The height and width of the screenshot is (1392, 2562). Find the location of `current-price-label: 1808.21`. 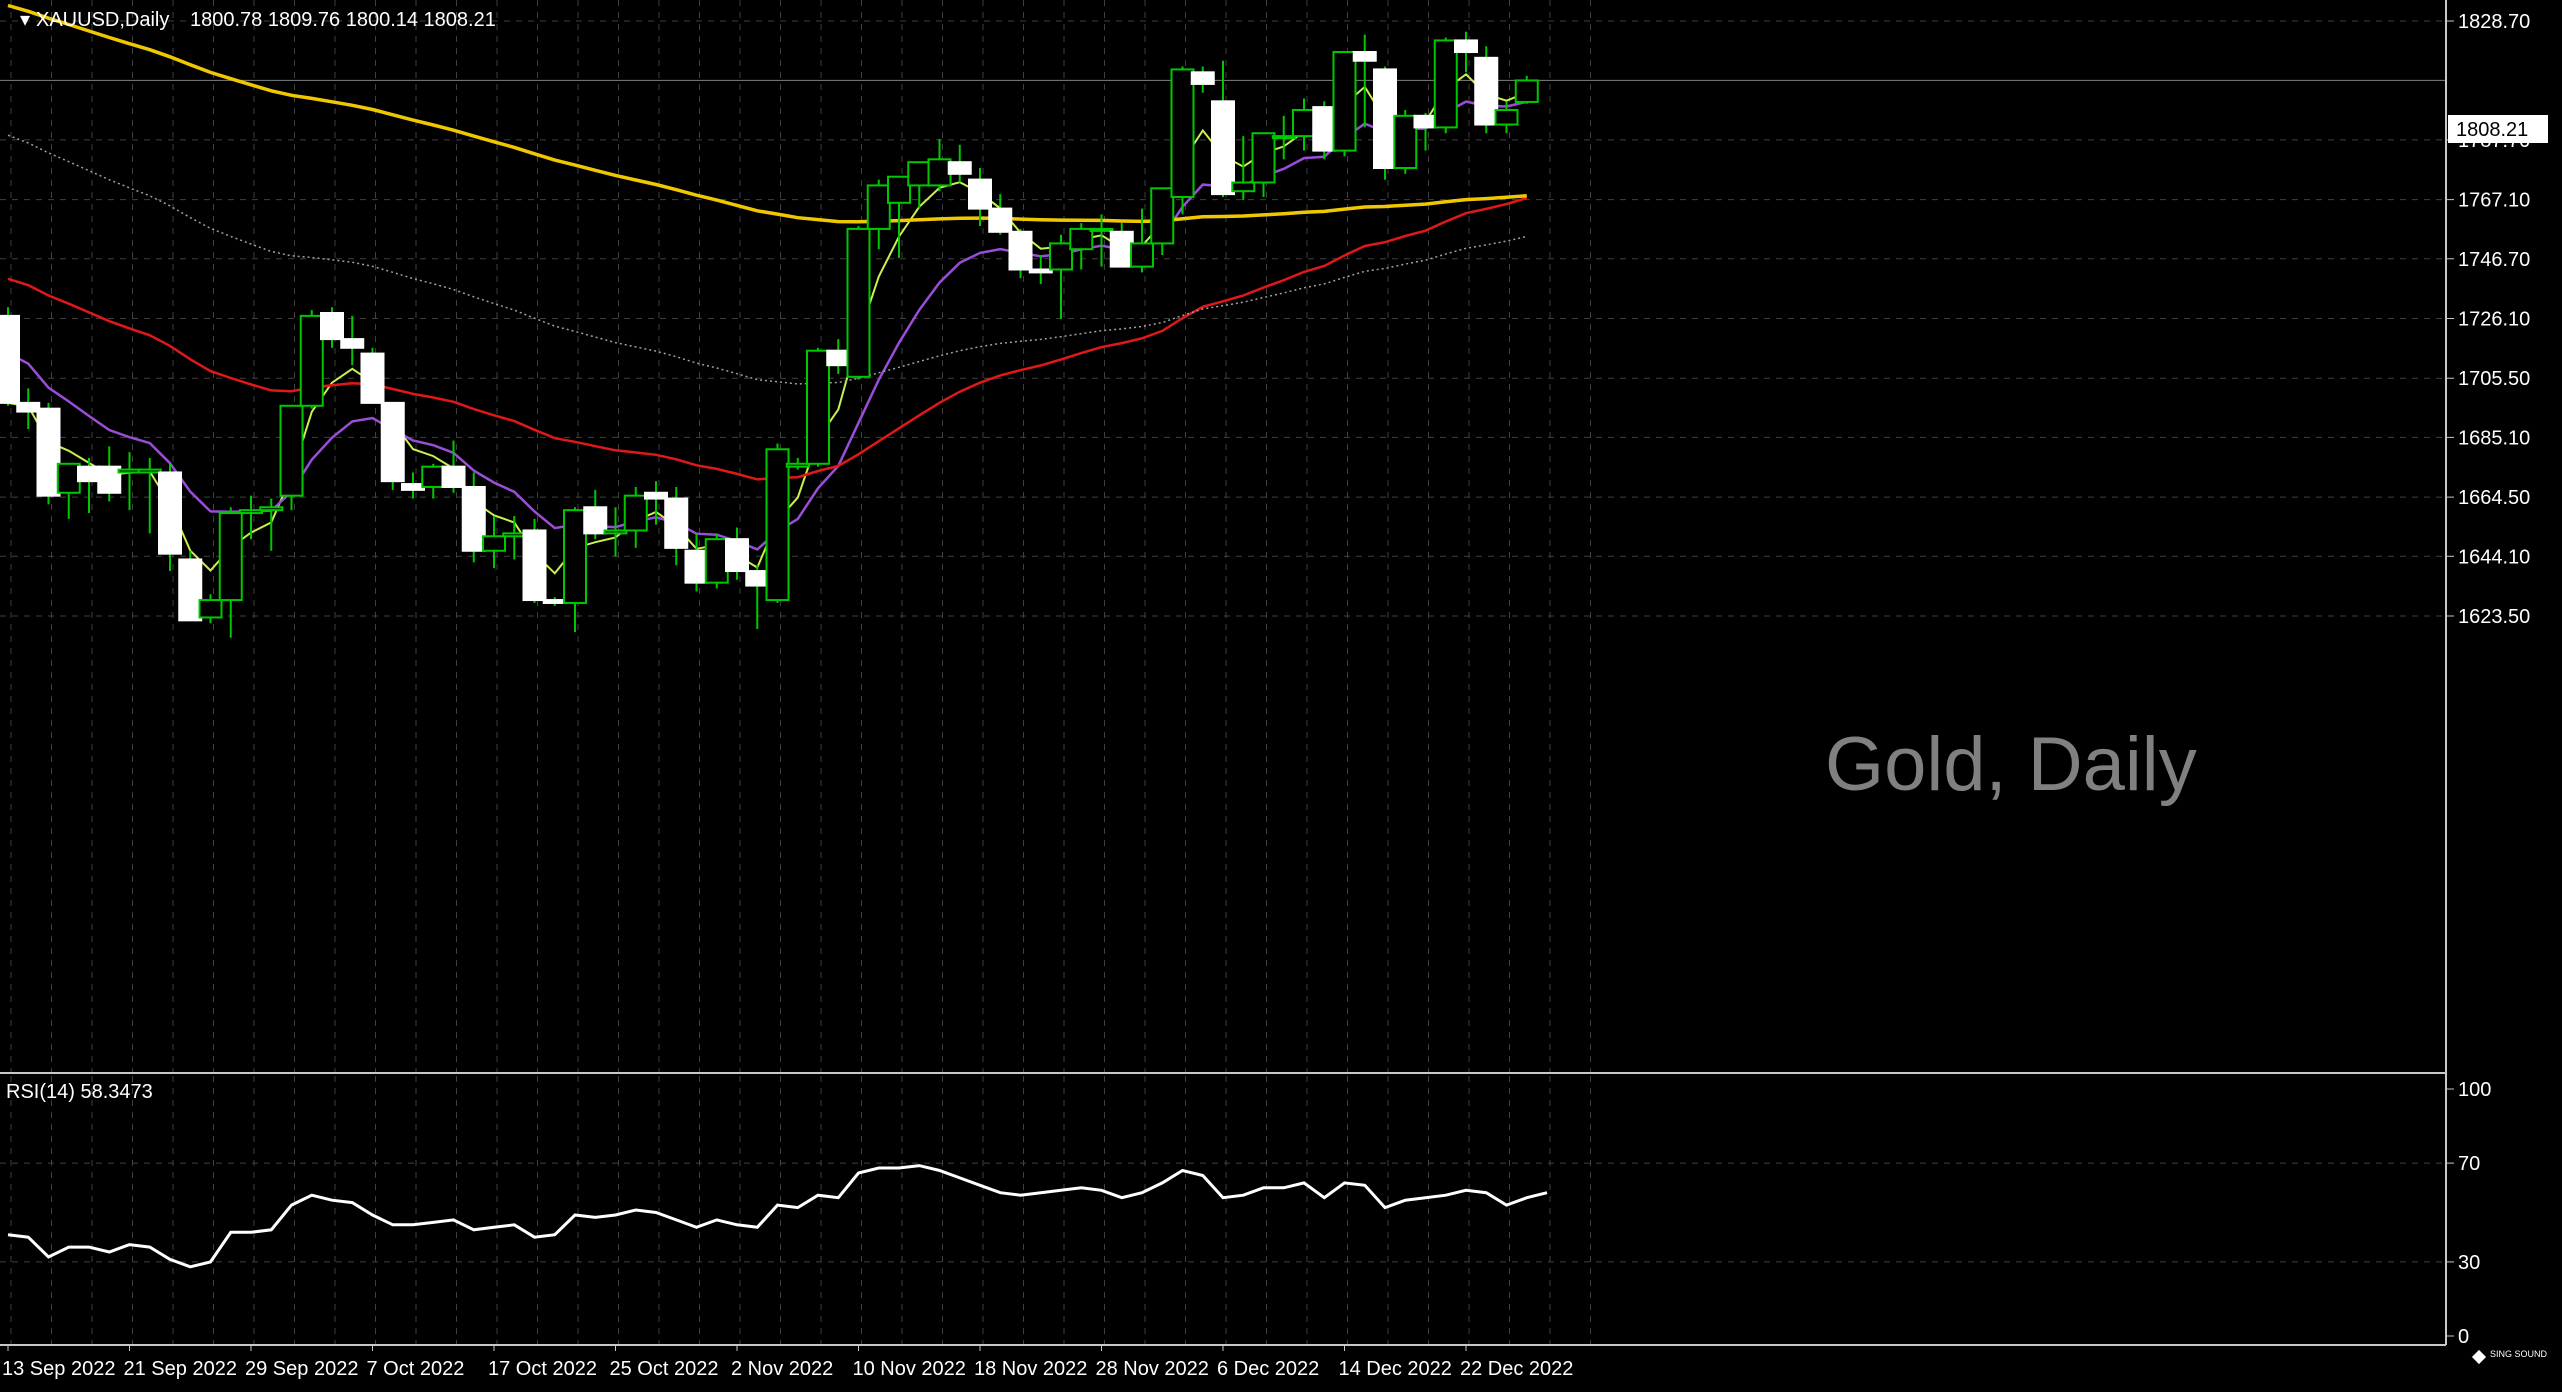

current-price-label: 1808.21 is located at coordinates (2492, 130).